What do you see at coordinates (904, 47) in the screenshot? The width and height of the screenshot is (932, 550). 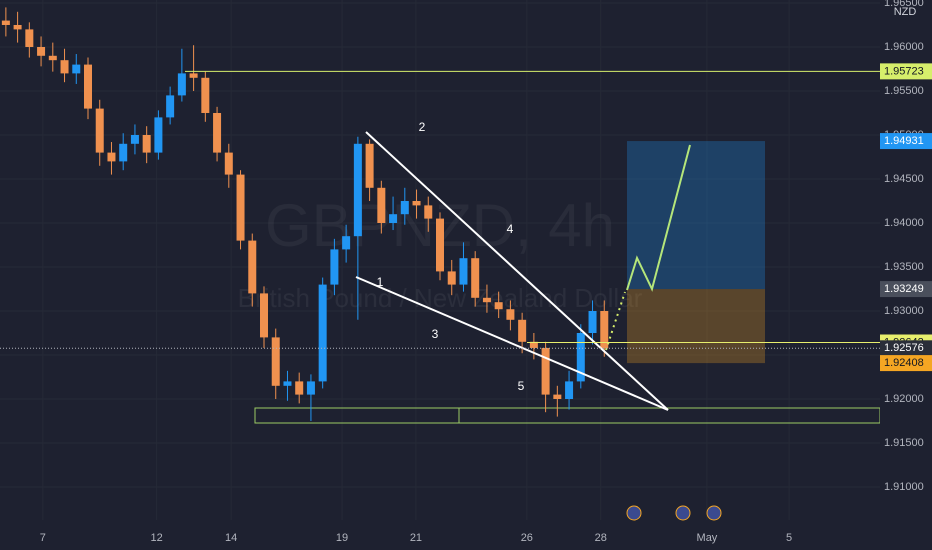 I see `y-tick-label: 1.96000` at bounding box center [904, 47].